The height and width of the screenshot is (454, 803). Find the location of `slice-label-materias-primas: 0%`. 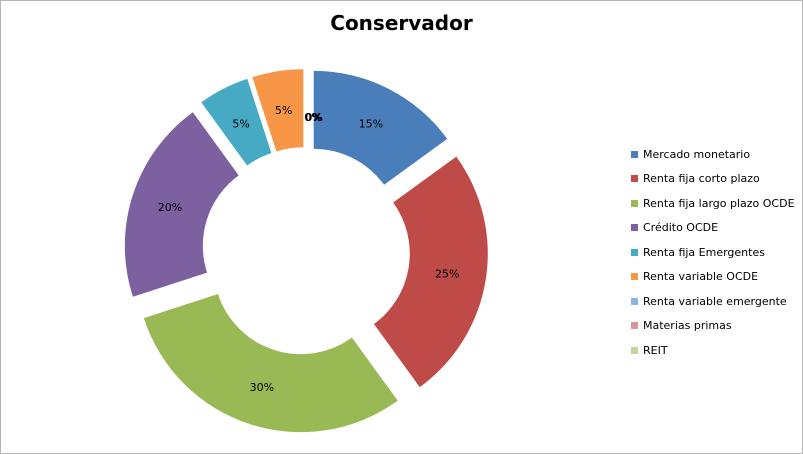

slice-label-materias-primas: 0% is located at coordinates (313, 117).